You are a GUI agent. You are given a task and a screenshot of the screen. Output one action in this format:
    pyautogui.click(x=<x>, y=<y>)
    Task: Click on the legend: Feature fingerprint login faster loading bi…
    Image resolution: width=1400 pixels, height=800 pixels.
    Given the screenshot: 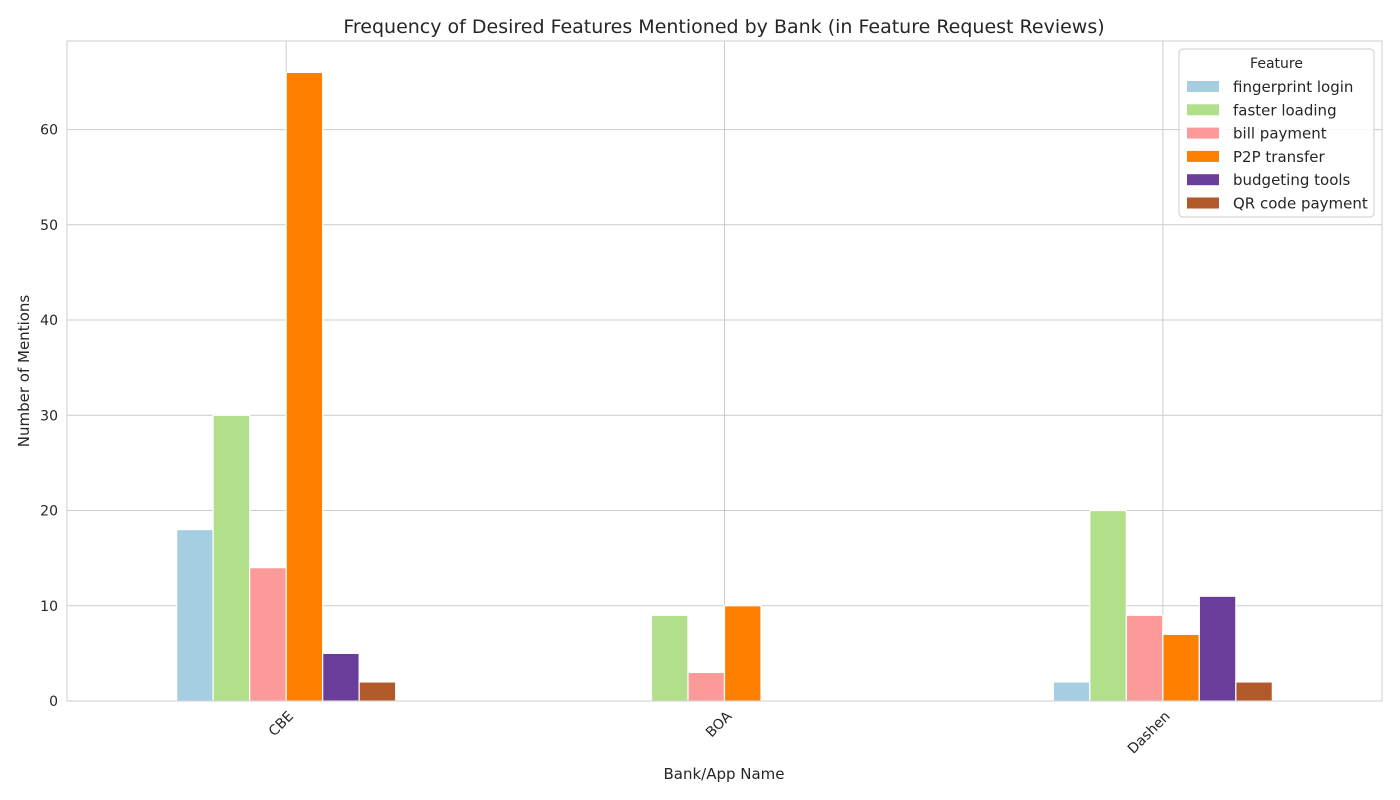 What is the action you would take?
    pyautogui.click(x=1276, y=133)
    